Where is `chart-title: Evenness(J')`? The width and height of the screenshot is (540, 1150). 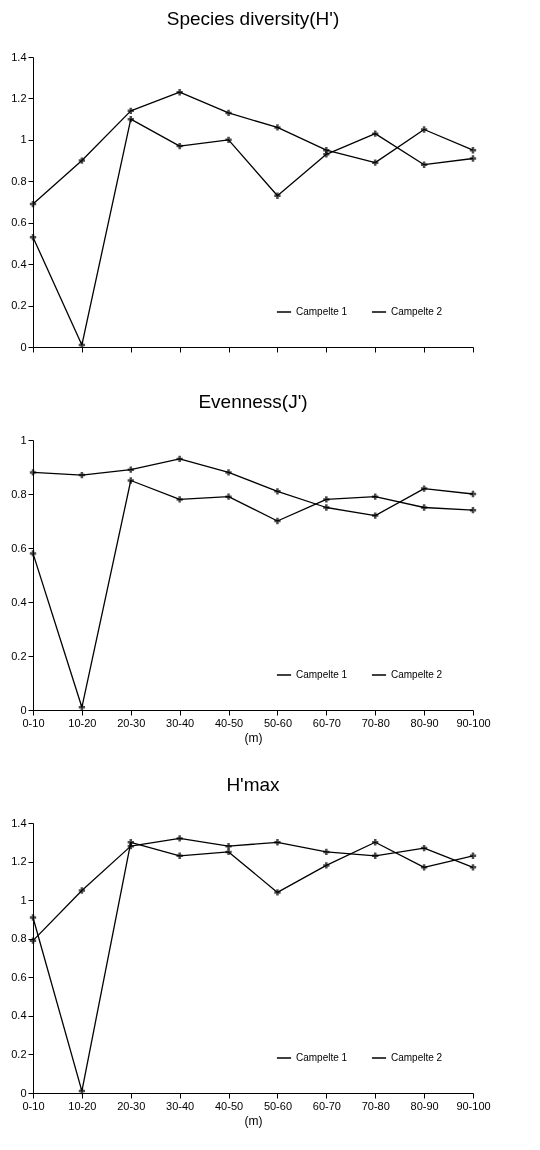
chart-title: Evenness(J') is located at coordinates (253, 401).